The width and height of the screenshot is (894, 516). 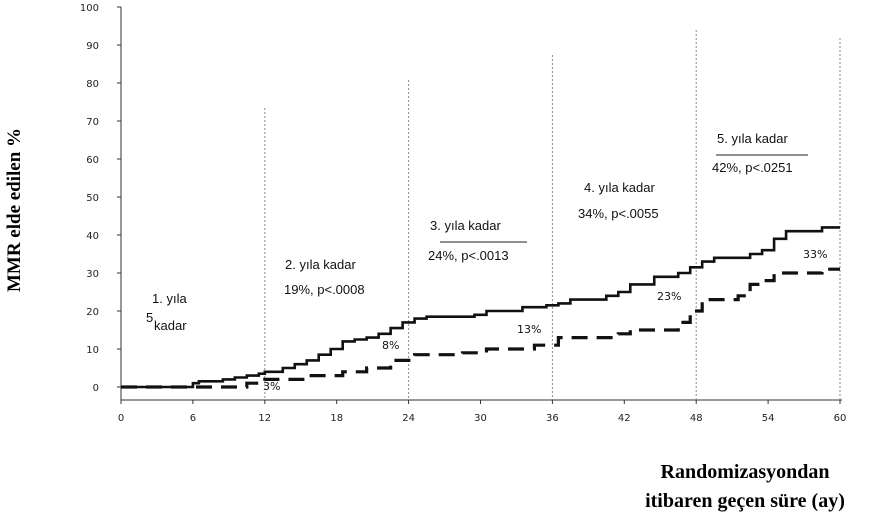 What do you see at coordinates (752, 138) in the screenshot?
I see `annotation-year5-title: 5. yıla kadar` at bounding box center [752, 138].